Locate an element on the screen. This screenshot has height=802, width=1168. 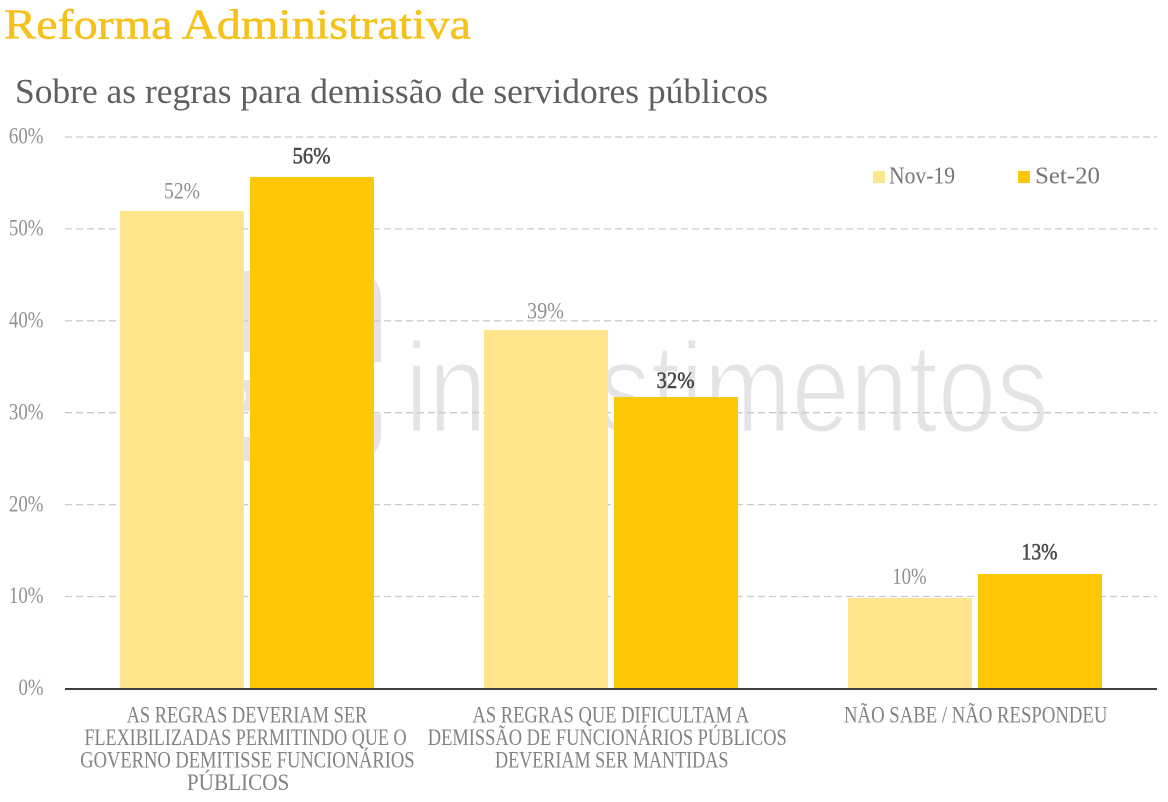
svg-text: NÃO SABE / NÃO RESPONDEU is located at coordinates (976, 714).